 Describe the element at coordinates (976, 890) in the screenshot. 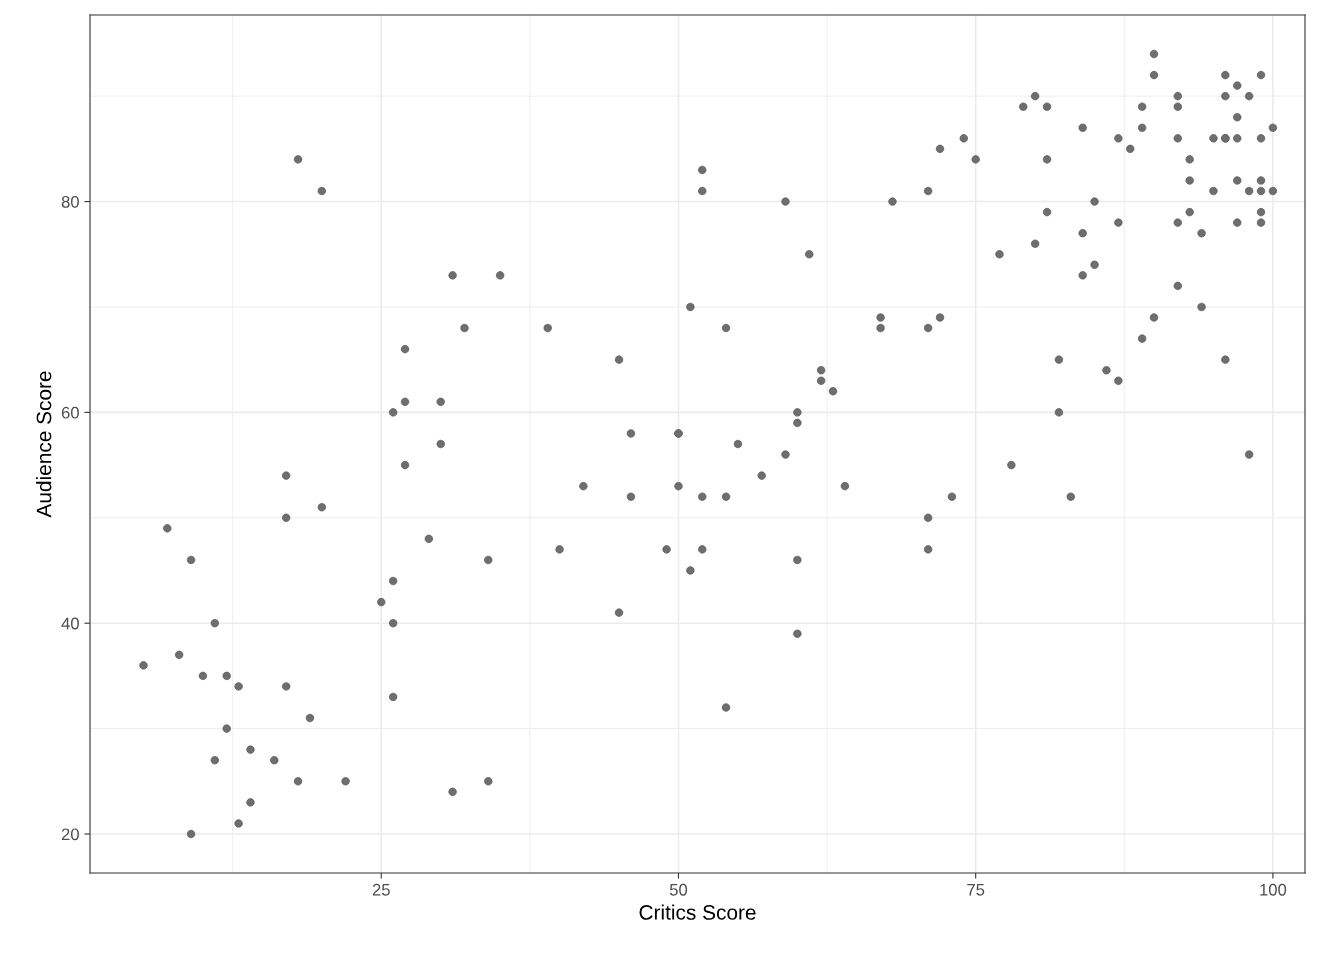

I see `x-tick-label: 75` at that location.